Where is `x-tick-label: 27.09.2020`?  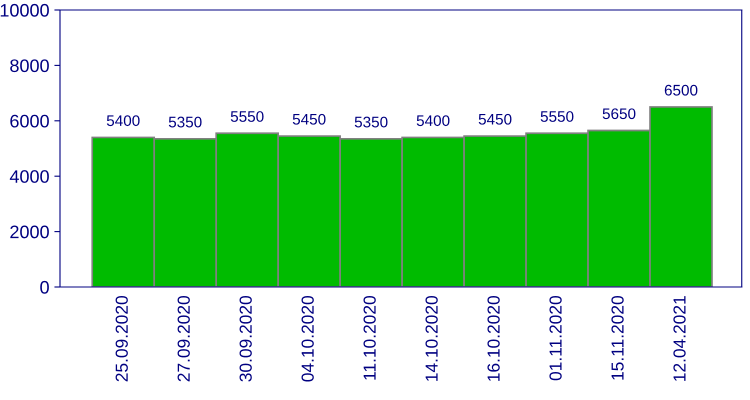
x-tick-label: 27.09.2020 is located at coordinates (184, 339).